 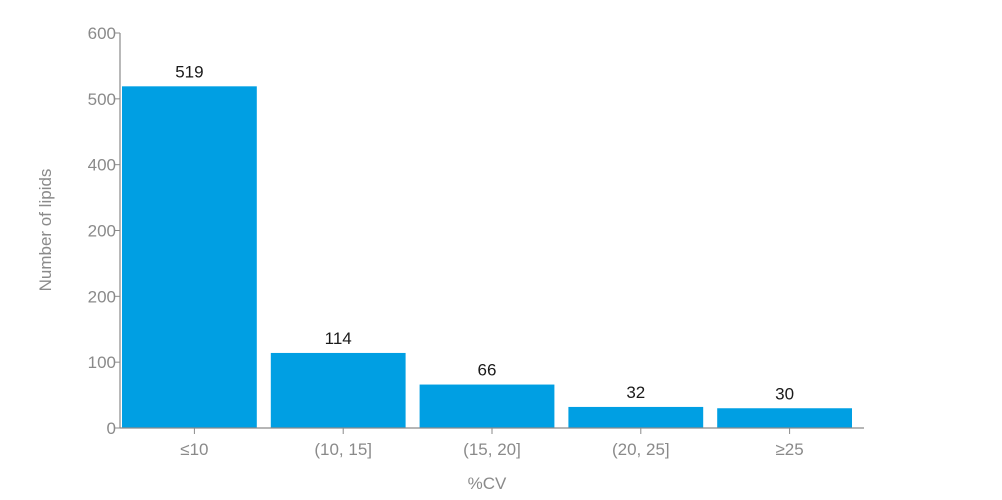 What do you see at coordinates (338, 338) in the screenshot?
I see `bar-value-label-1: 114` at bounding box center [338, 338].